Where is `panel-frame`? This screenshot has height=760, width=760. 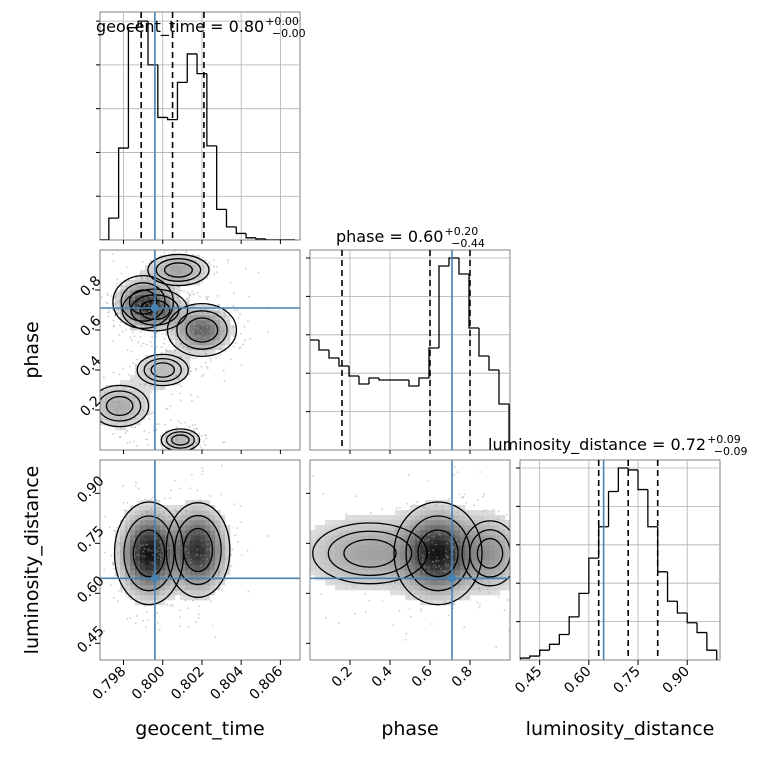
panel-frame is located at coordinates (410, 350).